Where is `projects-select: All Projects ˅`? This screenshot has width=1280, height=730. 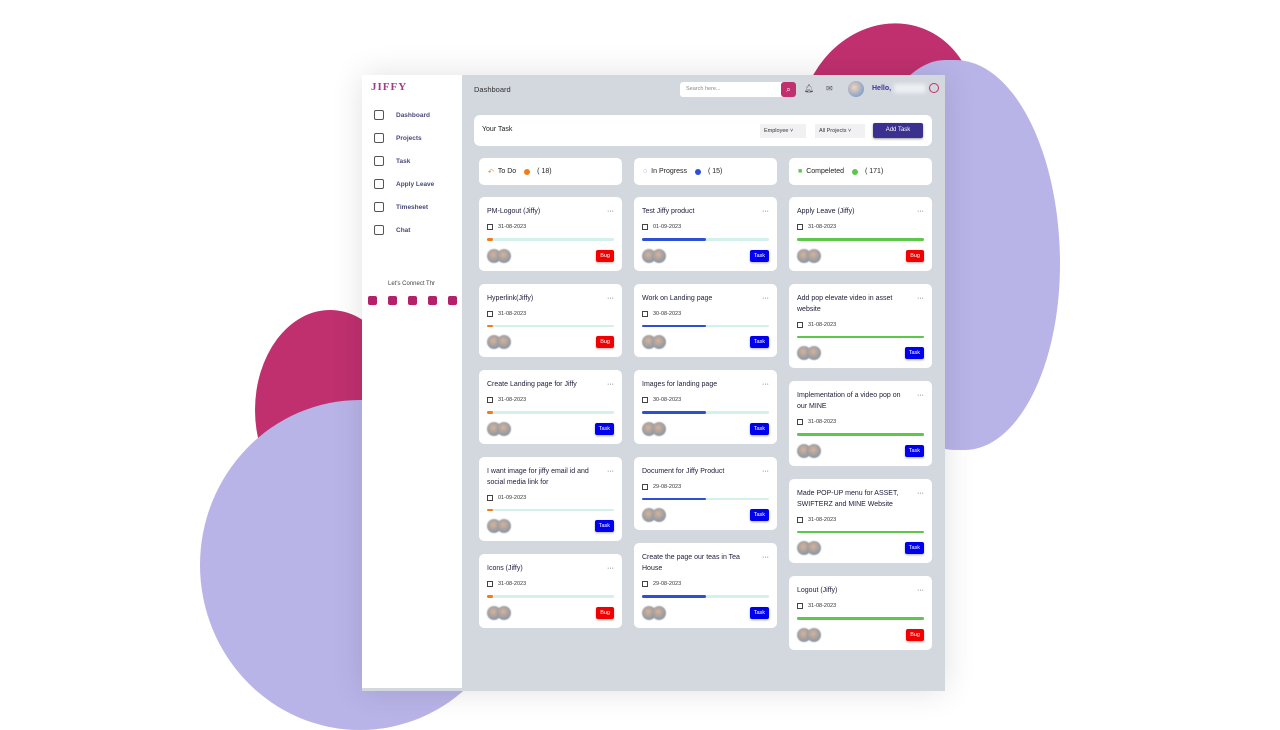 projects-select: All Projects ˅ is located at coordinates (840, 131).